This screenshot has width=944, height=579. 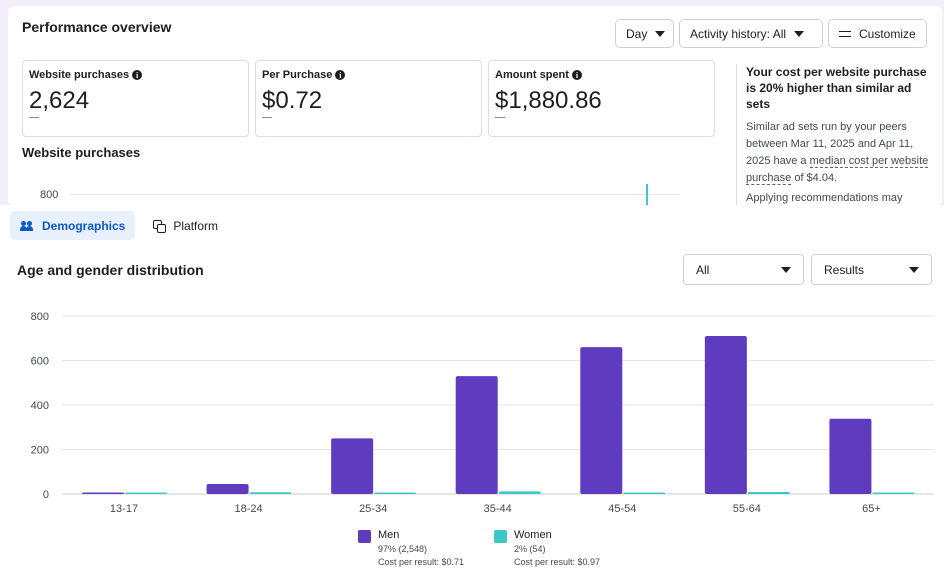 What do you see at coordinates (747, 509) in the screenshot?
I see `x-tick-label: 55-64` at bounding box center [747, 509].